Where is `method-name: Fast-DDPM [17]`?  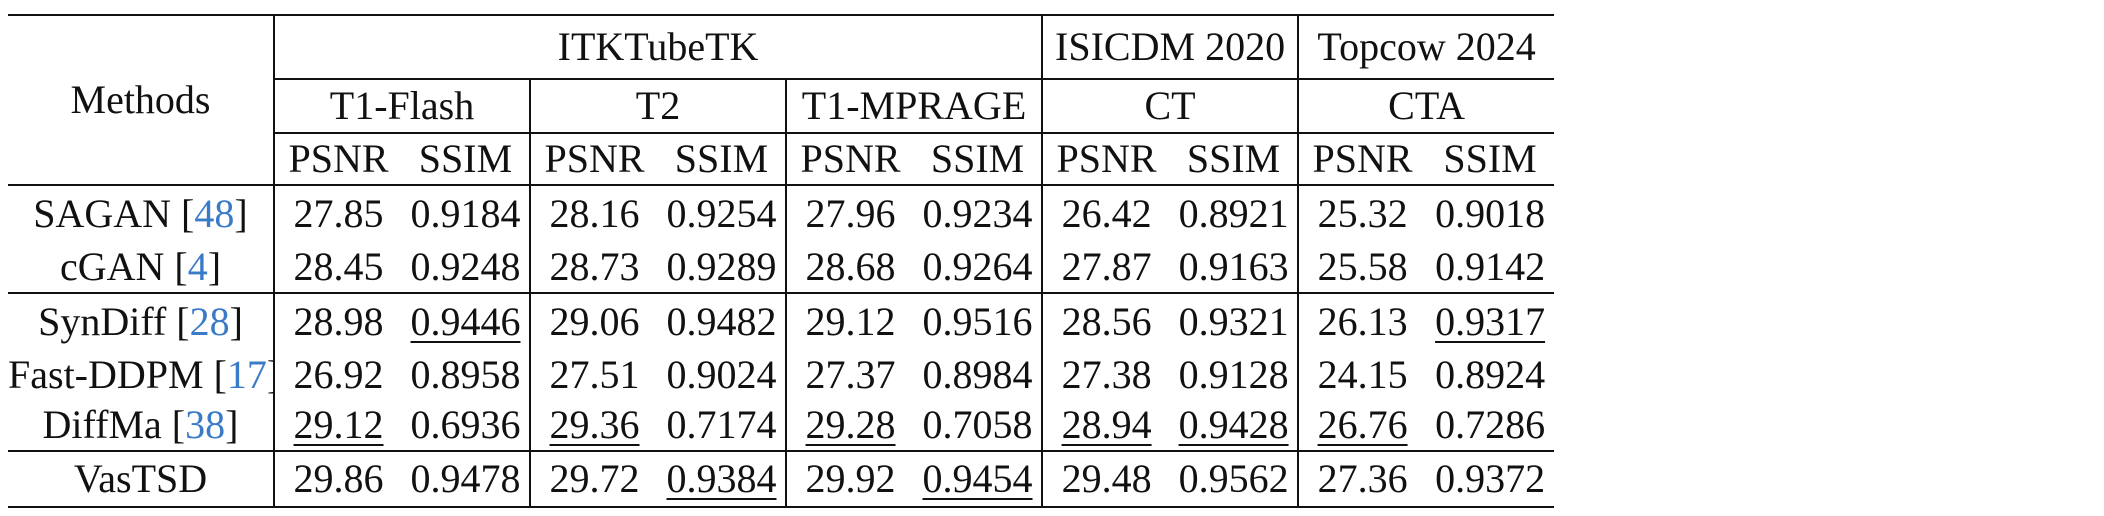
method-name: Fast-DDPM [17] is located at coordinates (141, 375).